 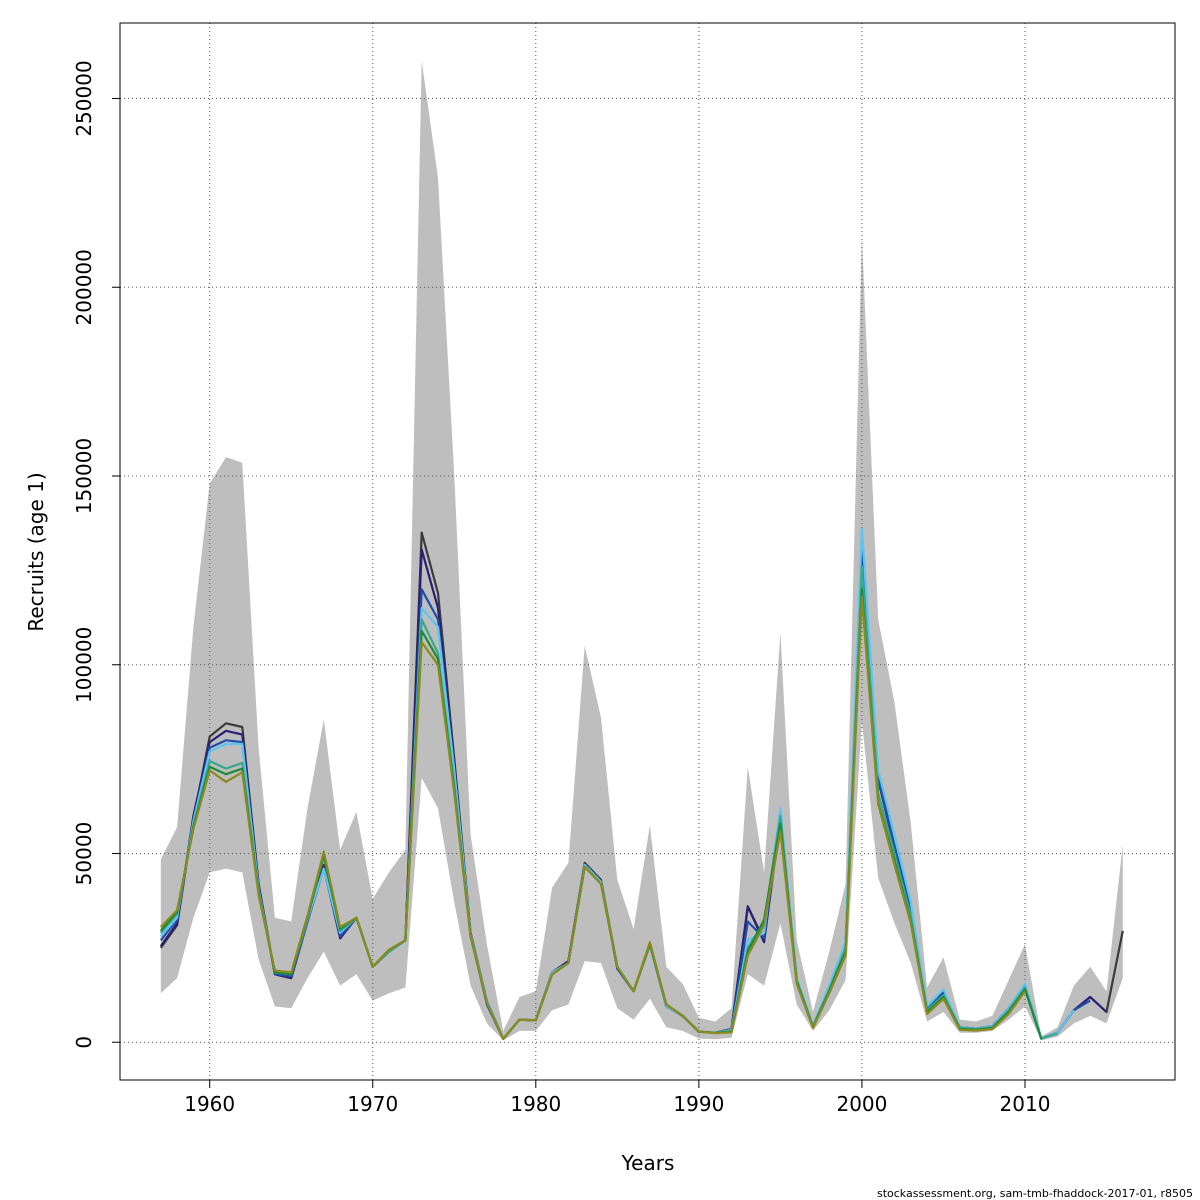 What do you see at coordinates (84, 665) in the screenshot?
I see `y-tick-label: 100000` at bounding box center [84, 665].